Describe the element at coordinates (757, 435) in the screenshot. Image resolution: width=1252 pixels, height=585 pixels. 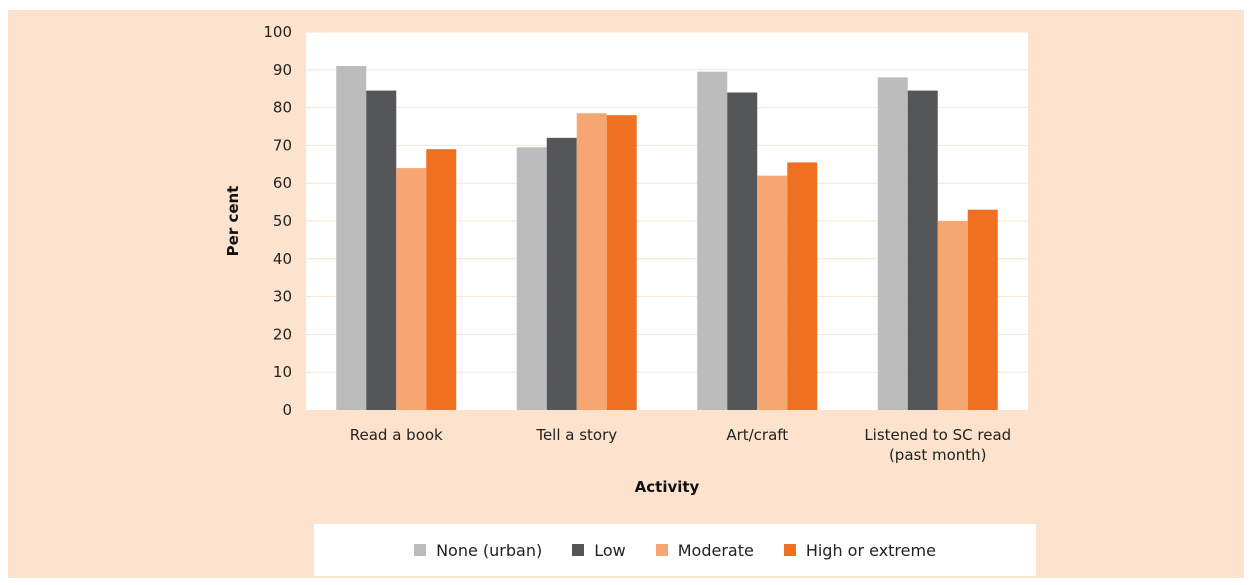
I see `x-tick-label: Art/craft` at that location.